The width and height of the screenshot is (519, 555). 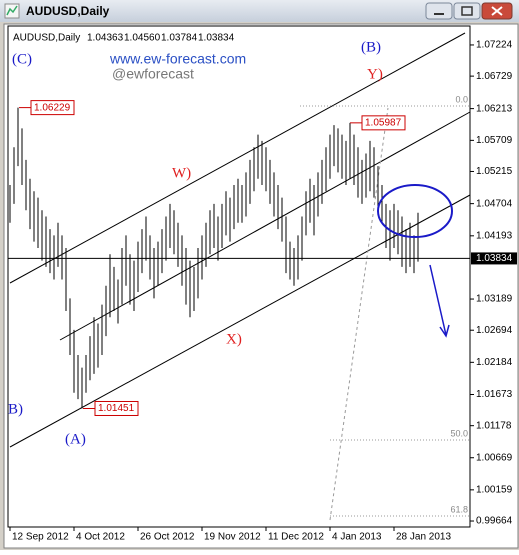 What do you see at coordinates (12, 10) in the screenshot?
I see `window-icon-glyph` at bounding box center [12, 10].